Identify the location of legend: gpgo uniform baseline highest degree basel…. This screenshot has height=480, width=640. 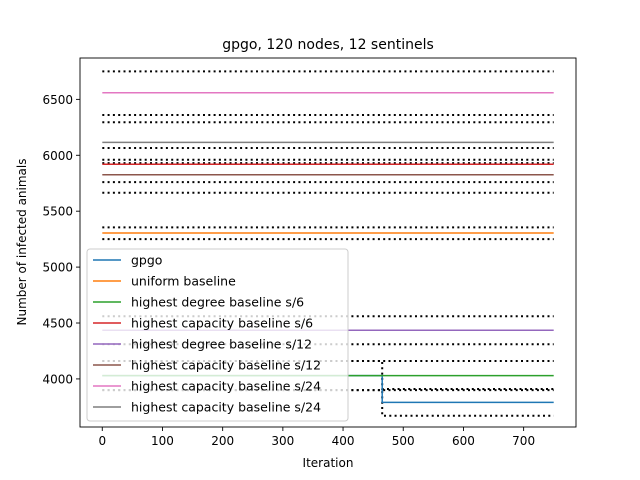
(217, 335).